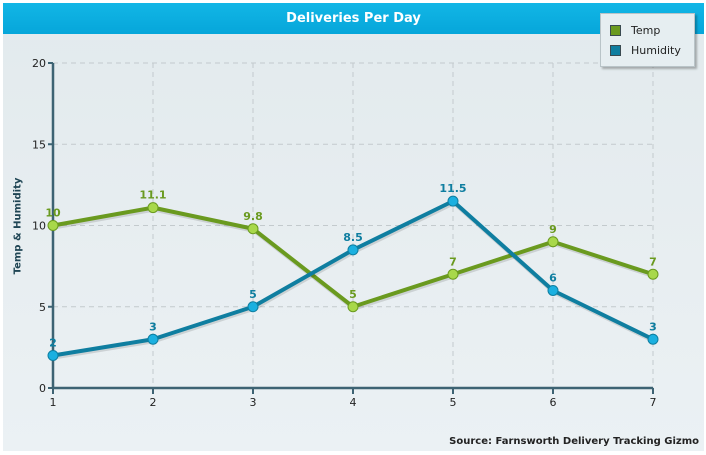 The image size is (706, 455). Describe the element at coordinates (615, 50) in the screenshot. I see `legend-swatch-humidity` at that location.